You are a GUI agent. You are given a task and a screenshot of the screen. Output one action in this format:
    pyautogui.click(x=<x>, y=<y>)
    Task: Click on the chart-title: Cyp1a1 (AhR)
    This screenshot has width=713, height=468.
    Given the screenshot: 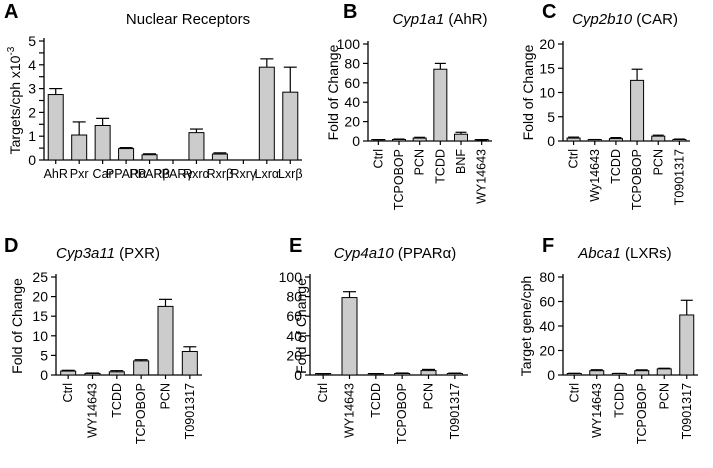 What is the action you would take?
    pyautogui.click(x=439, y=19)
    